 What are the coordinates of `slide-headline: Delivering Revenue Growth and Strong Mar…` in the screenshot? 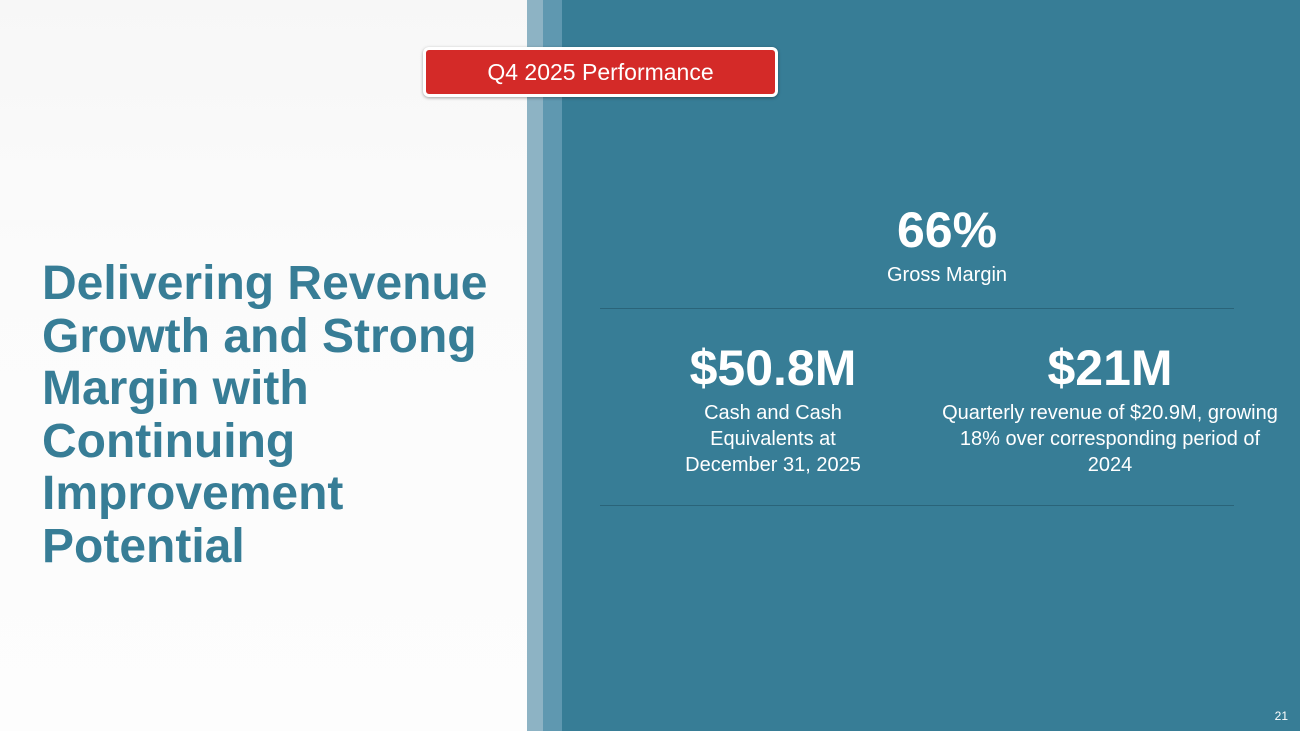 It's located at (265, 415).